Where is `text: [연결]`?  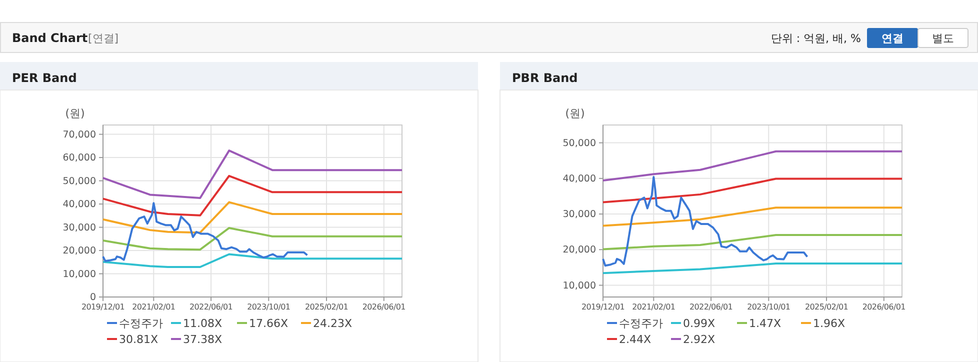
text: [연결] is located at coordinates (103, 38).